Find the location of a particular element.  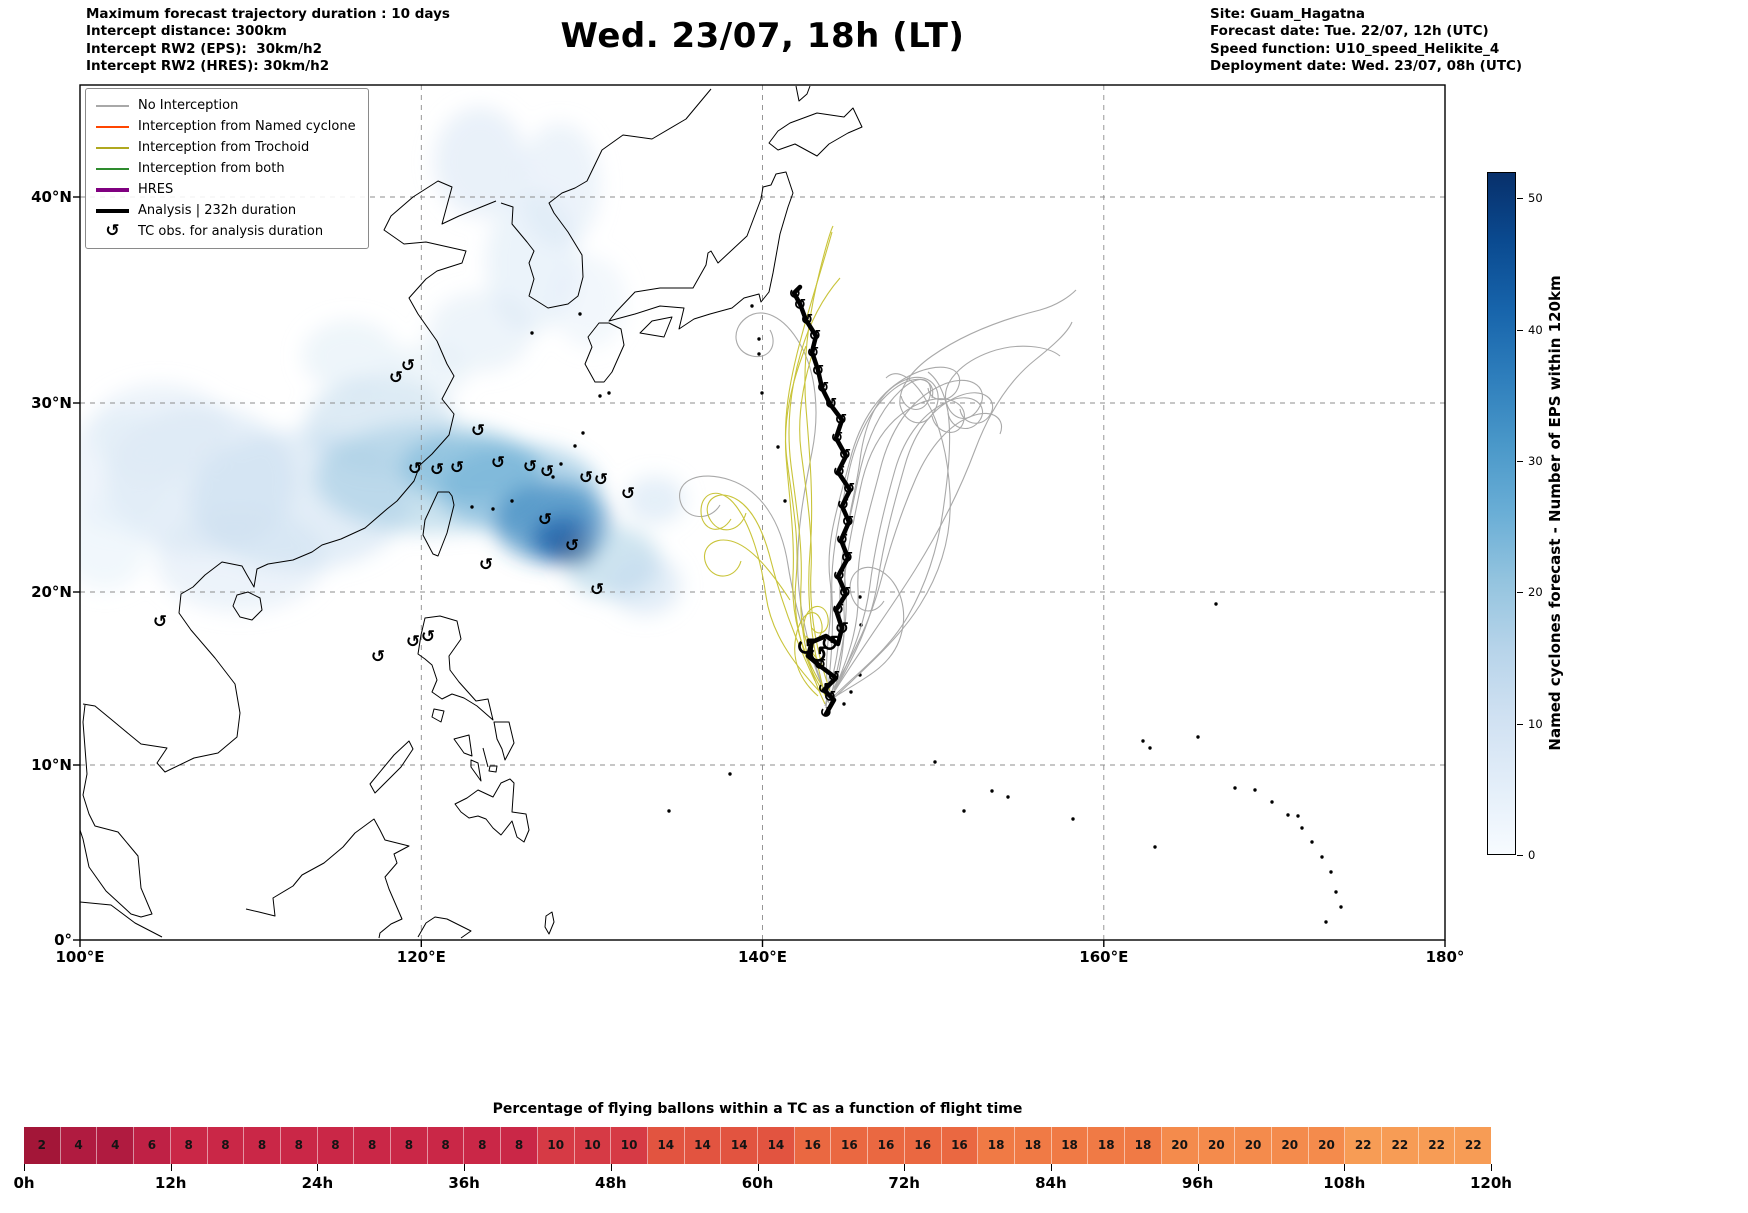

site-line: Deployment date: Wed. 23/07, 08h (UTC) is located at coordinates (1366, 65).